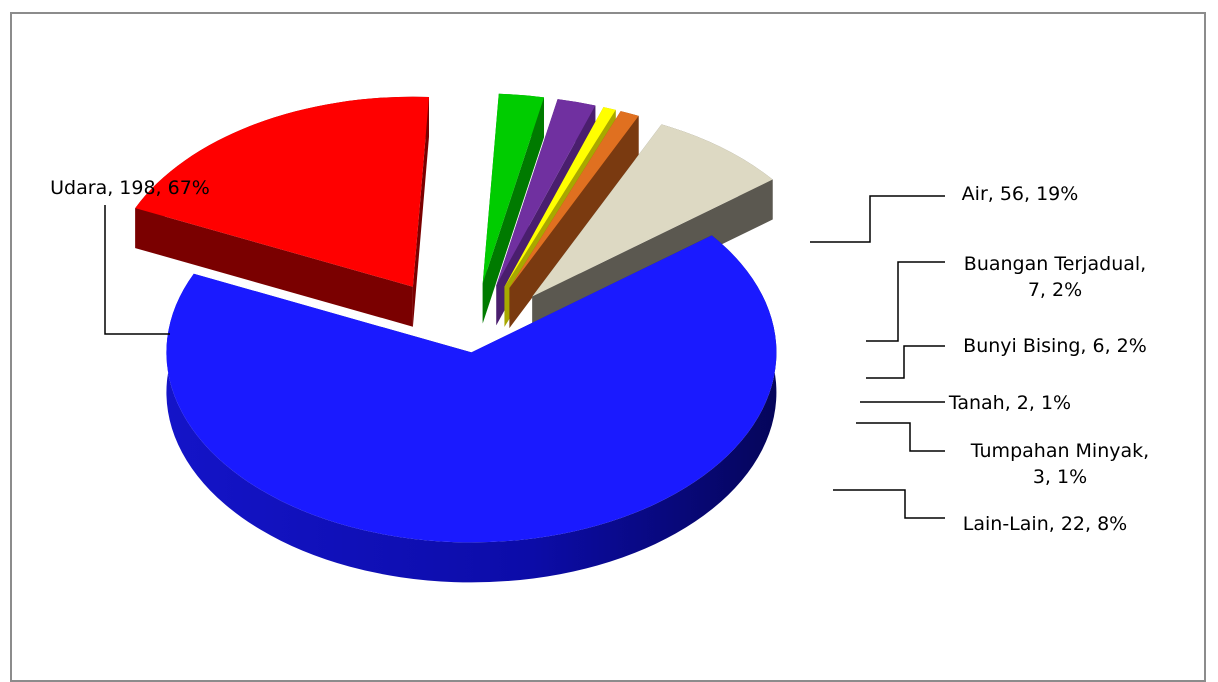  I want to click on data-label-tanah: Tanah, 2, 1%, so click(1009, 403).